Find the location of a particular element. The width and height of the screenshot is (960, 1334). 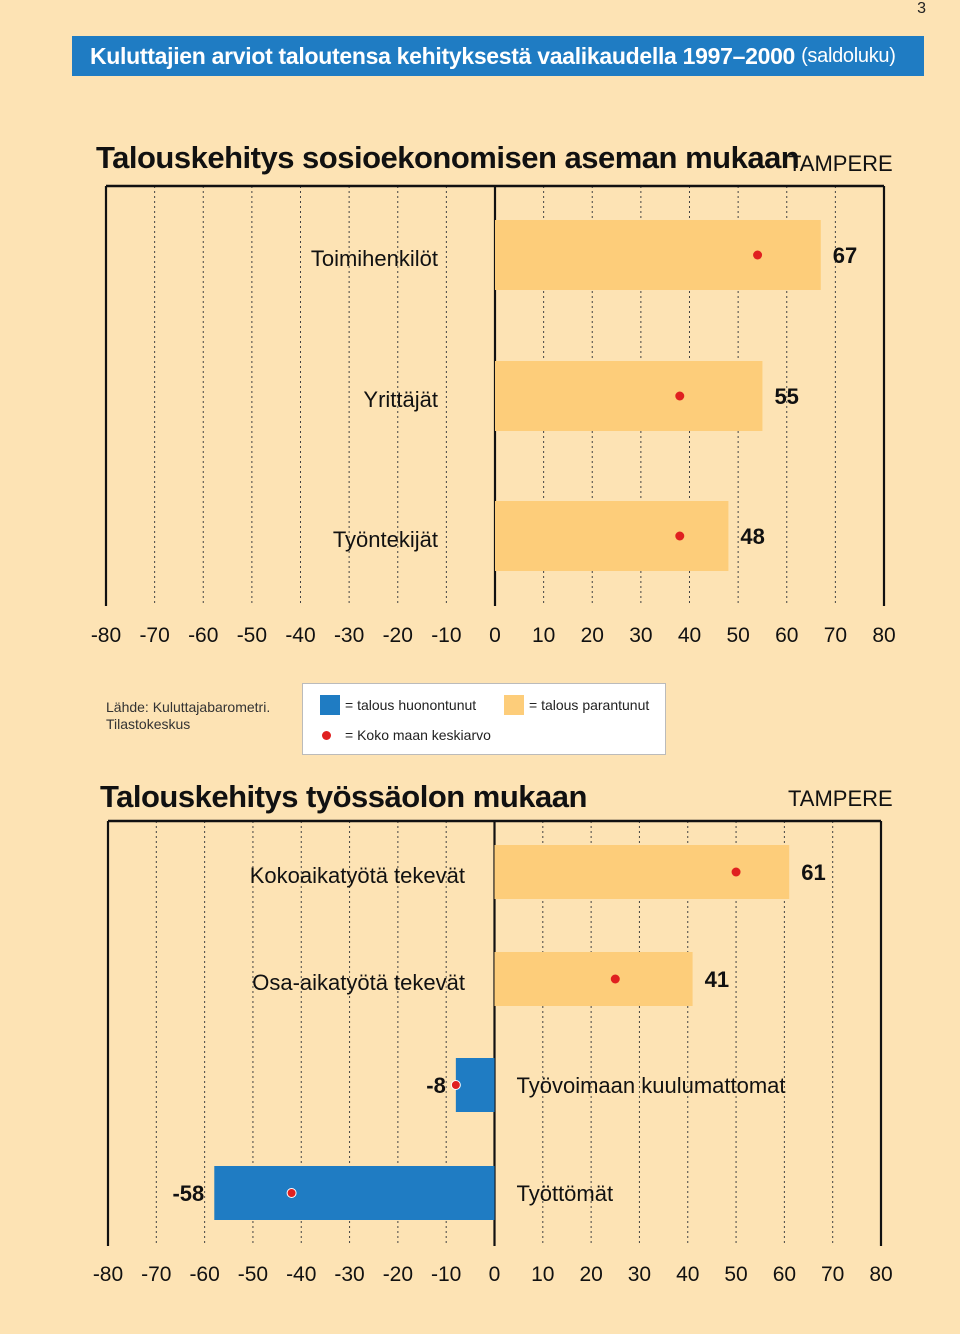

chart1-tick-label: -50 is located at coordinates (252, 635).